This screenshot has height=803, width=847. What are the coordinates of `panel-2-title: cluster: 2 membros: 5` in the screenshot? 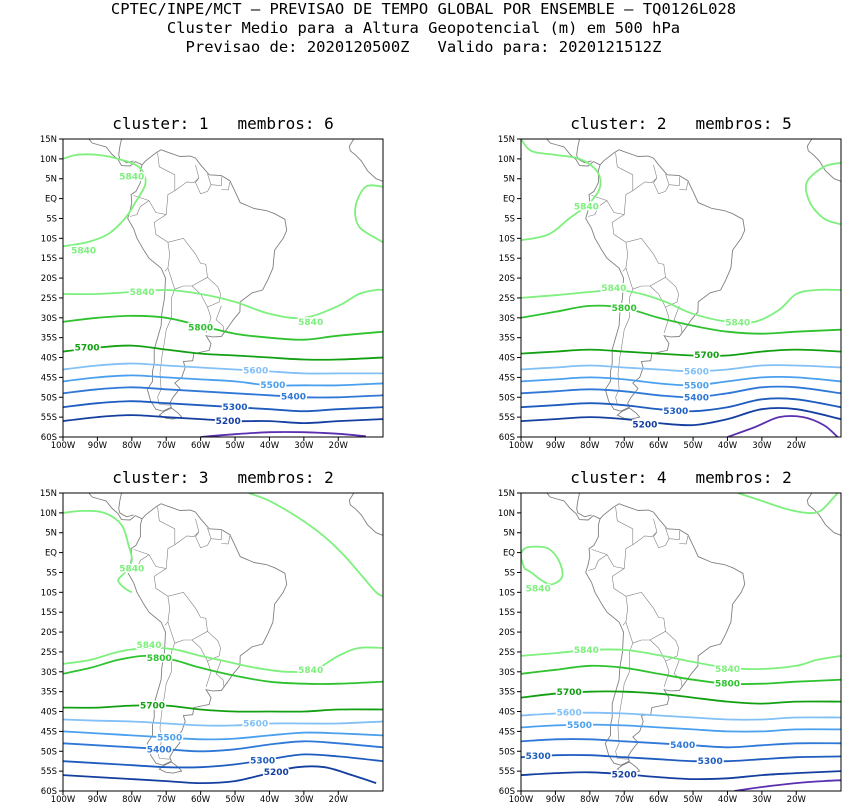 It's located at (681, 123).